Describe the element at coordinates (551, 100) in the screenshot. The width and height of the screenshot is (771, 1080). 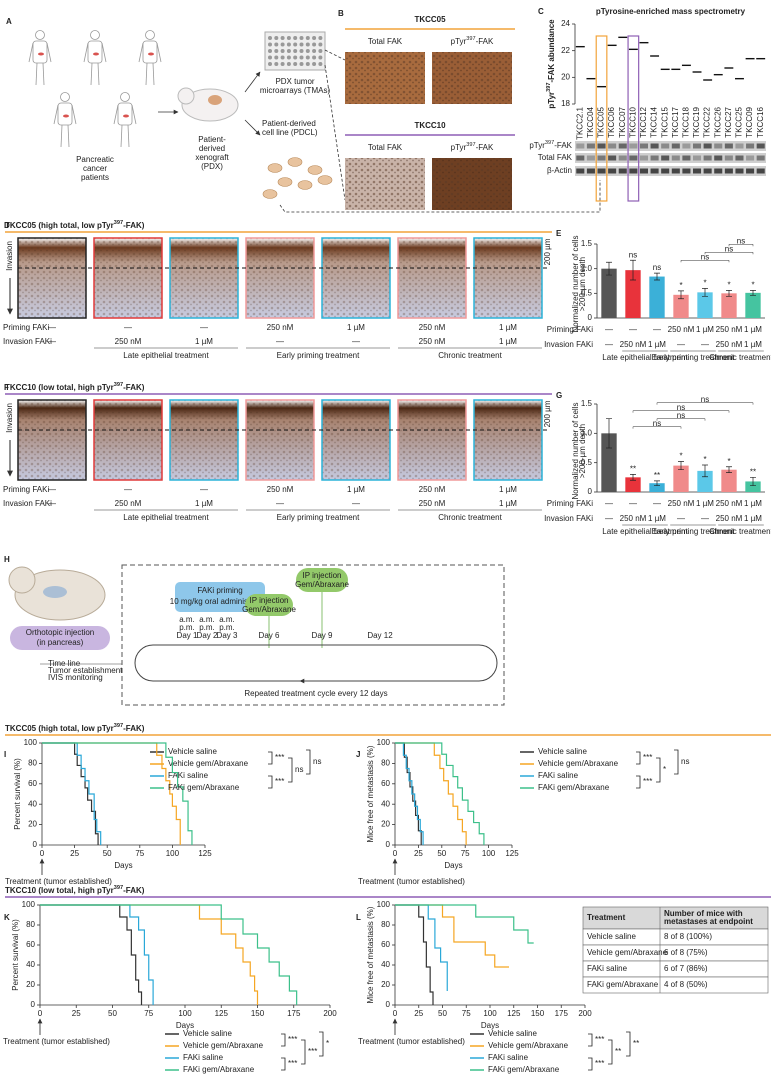
I see `y-axis-label-part: pTyr` at that location.